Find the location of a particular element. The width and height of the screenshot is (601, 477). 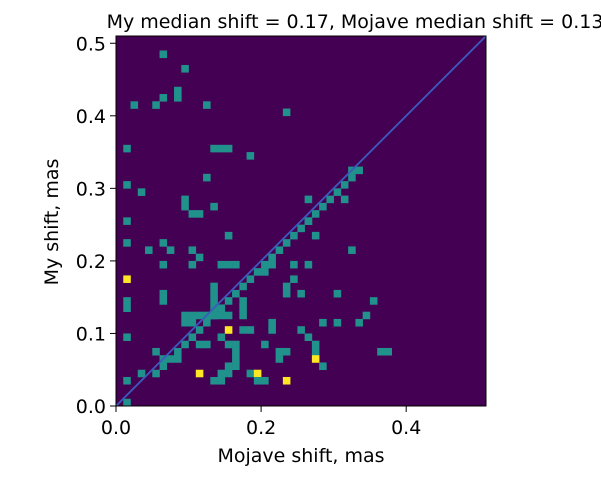

y-tick-label: 0.2 is located at coordinates (91, 262).